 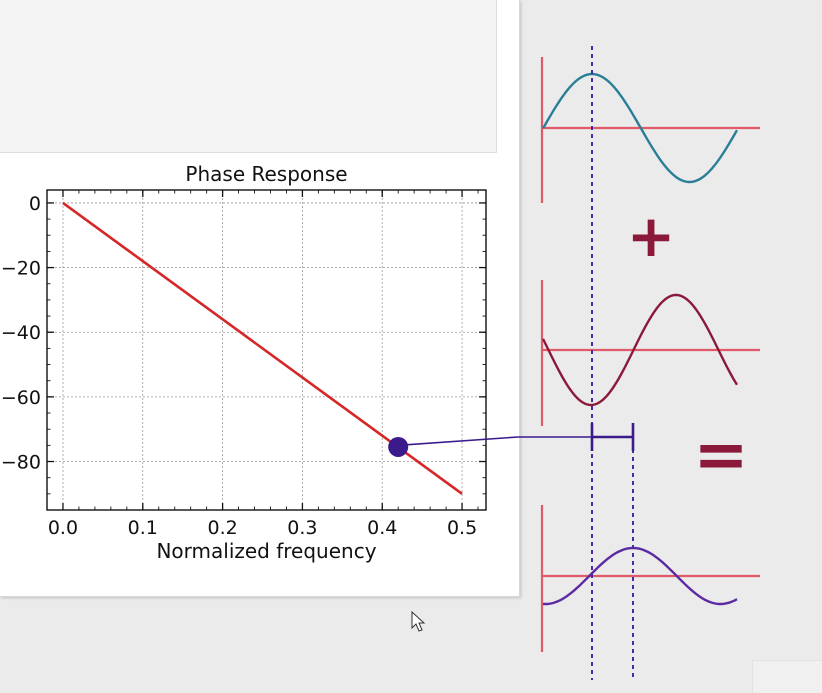 I want to click on wave-top, so click(x=640, y=128).